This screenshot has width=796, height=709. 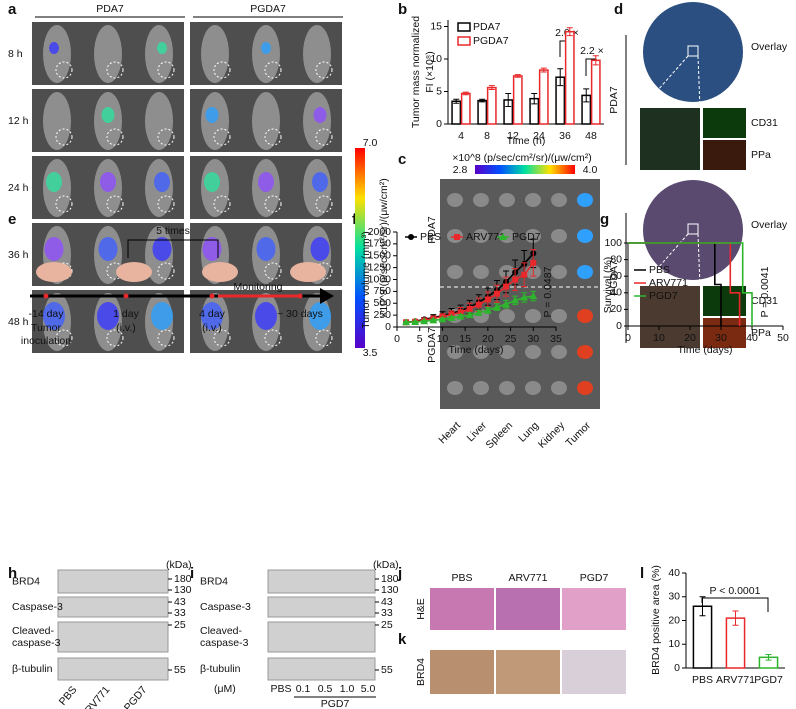 What do you see at coordinates (370, 353) in the screenshot?
I see `colorbar-min: 3.5` at bounding box center [370, 353].